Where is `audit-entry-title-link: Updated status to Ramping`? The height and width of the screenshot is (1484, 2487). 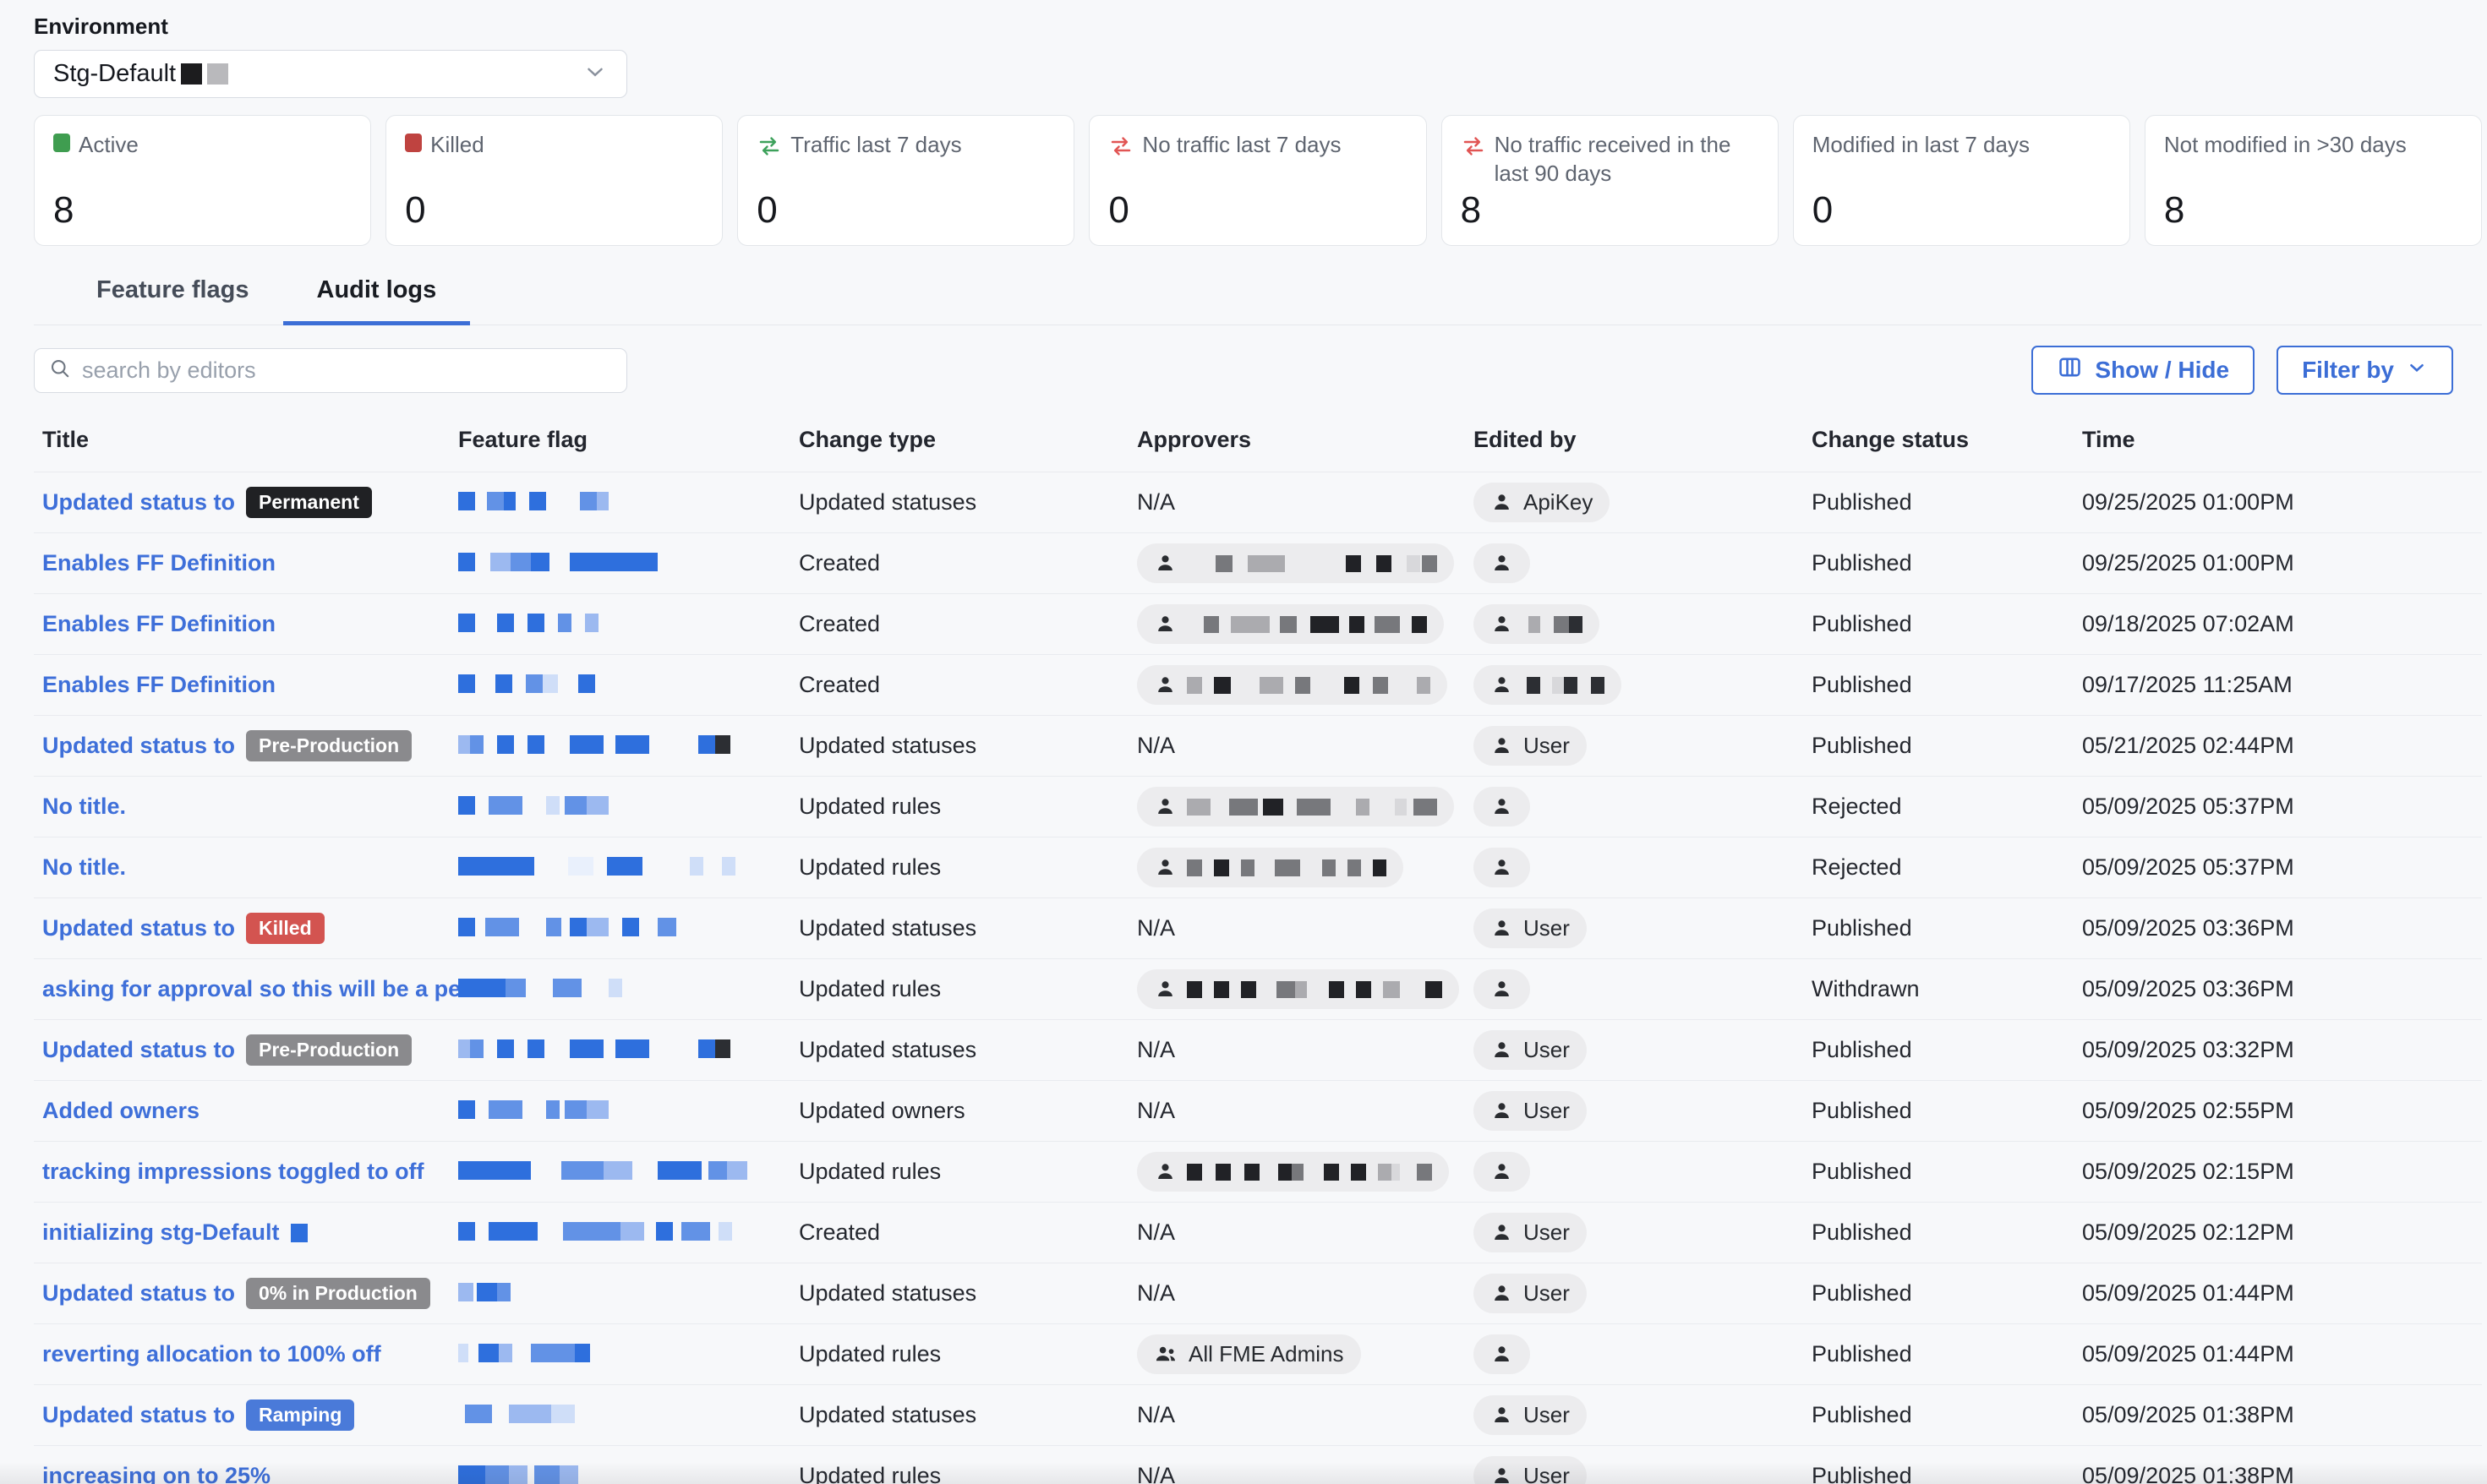
audit-entry-title-link: Updated status to Ramping is located at coordinates (199, 1415).